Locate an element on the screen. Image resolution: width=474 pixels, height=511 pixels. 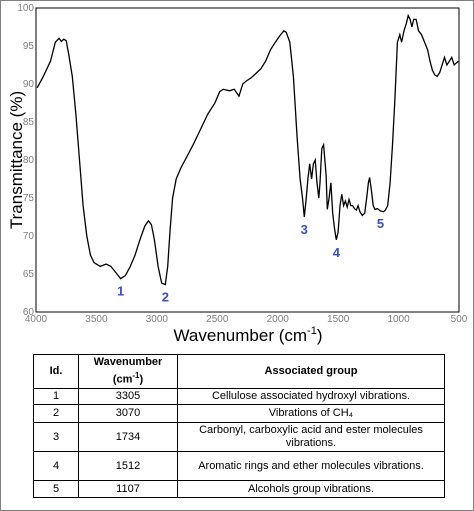
cell-id: 3 is located at coordinates (56, 437).